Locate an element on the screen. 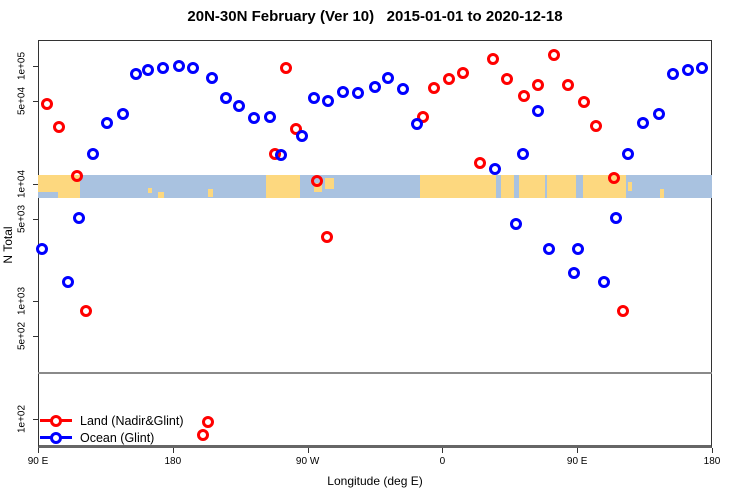 The height and width of the screenshot is (500, 750). y-tick-label: 1e+04 is located at coordinates (22, 183).